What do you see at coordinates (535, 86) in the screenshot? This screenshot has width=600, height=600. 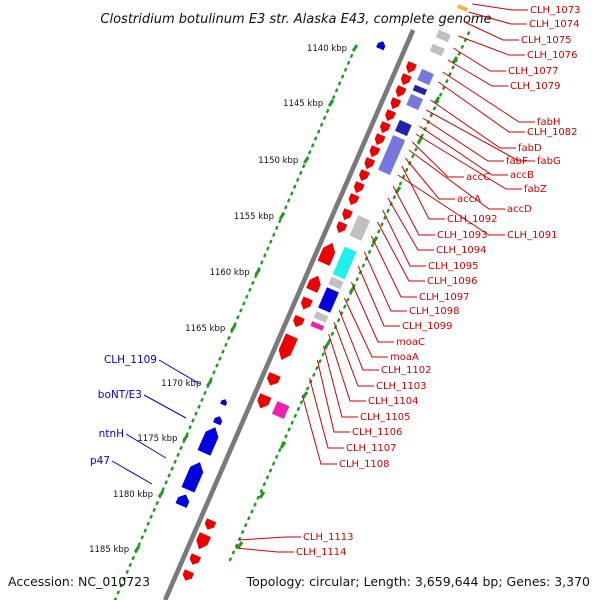 I see `gene-label: CLH_1079` at bounding box center [535, 86].